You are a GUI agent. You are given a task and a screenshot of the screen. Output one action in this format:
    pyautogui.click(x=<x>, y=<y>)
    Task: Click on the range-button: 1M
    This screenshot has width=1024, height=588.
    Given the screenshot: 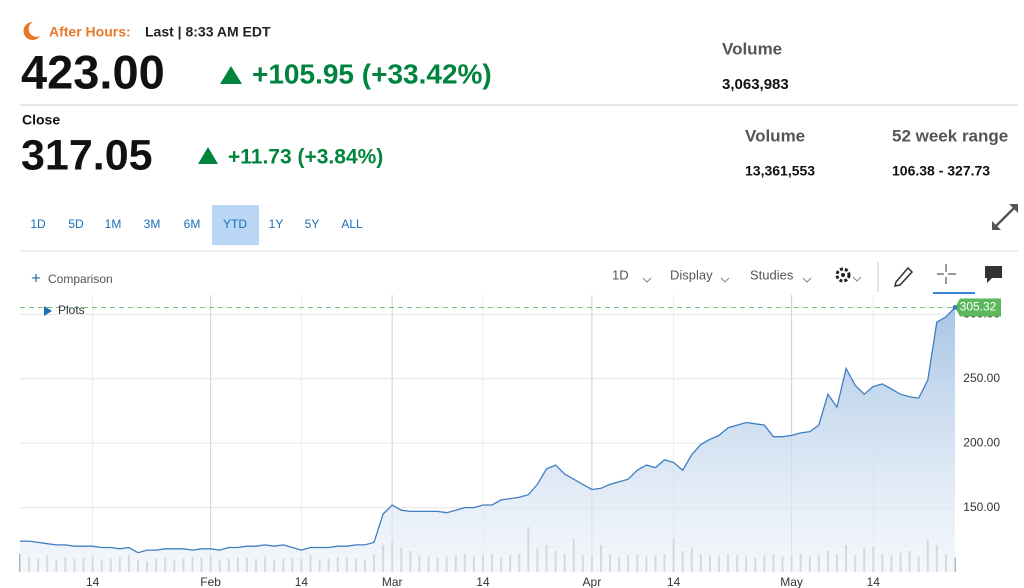 What is the action you would take?
    pyautogui.click(x=113, y=224)
    